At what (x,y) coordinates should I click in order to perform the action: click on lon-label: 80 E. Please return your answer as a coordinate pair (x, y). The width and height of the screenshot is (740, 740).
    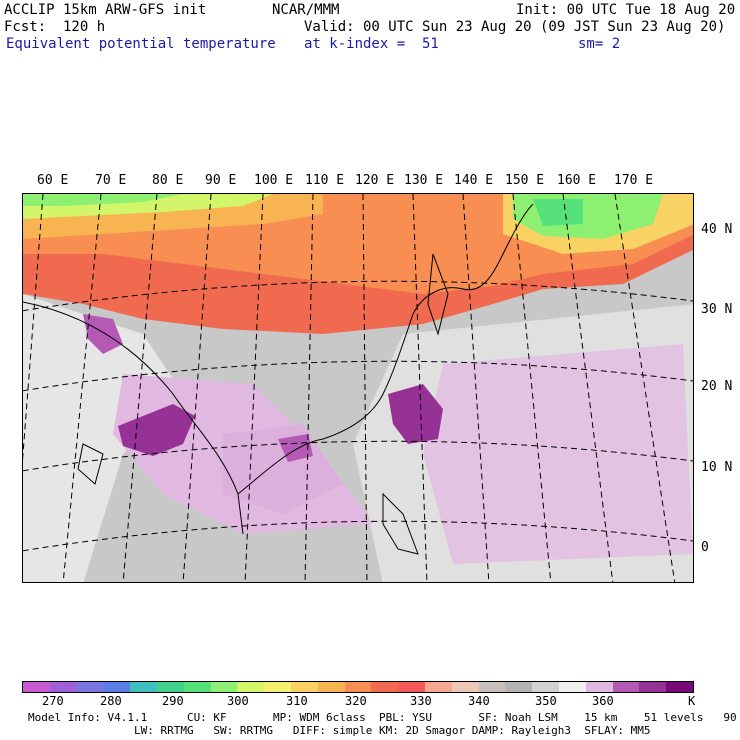
    Looking at the image, I should click on (168, 180).